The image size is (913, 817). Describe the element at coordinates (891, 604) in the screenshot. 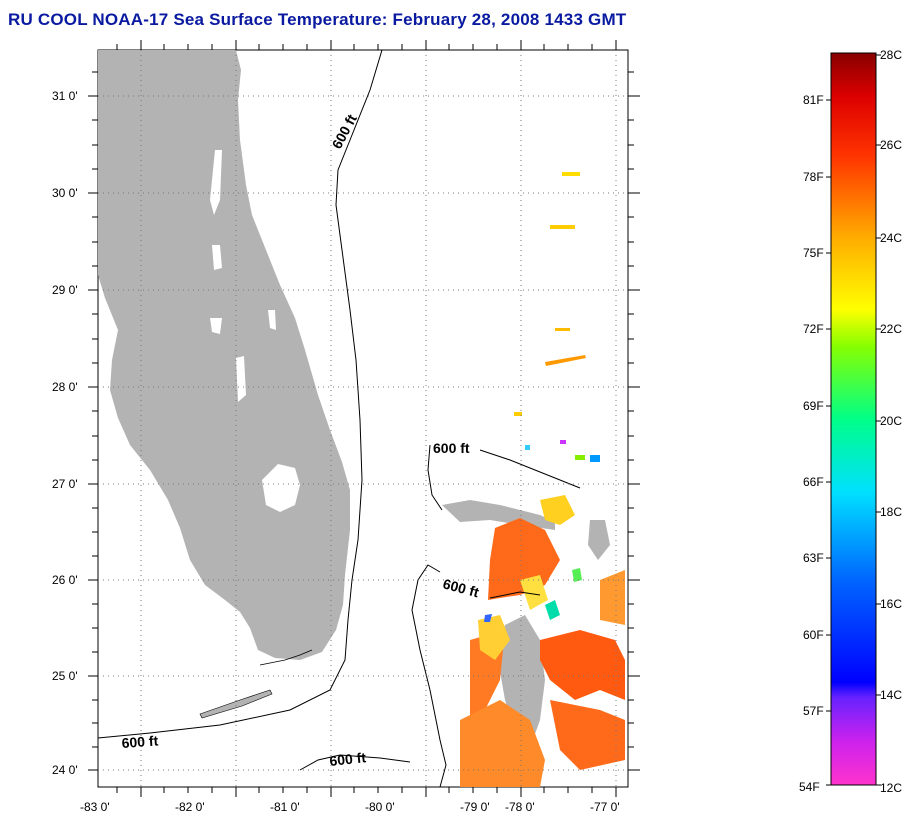

I see `colorbar-c-label: 16C` at that location.